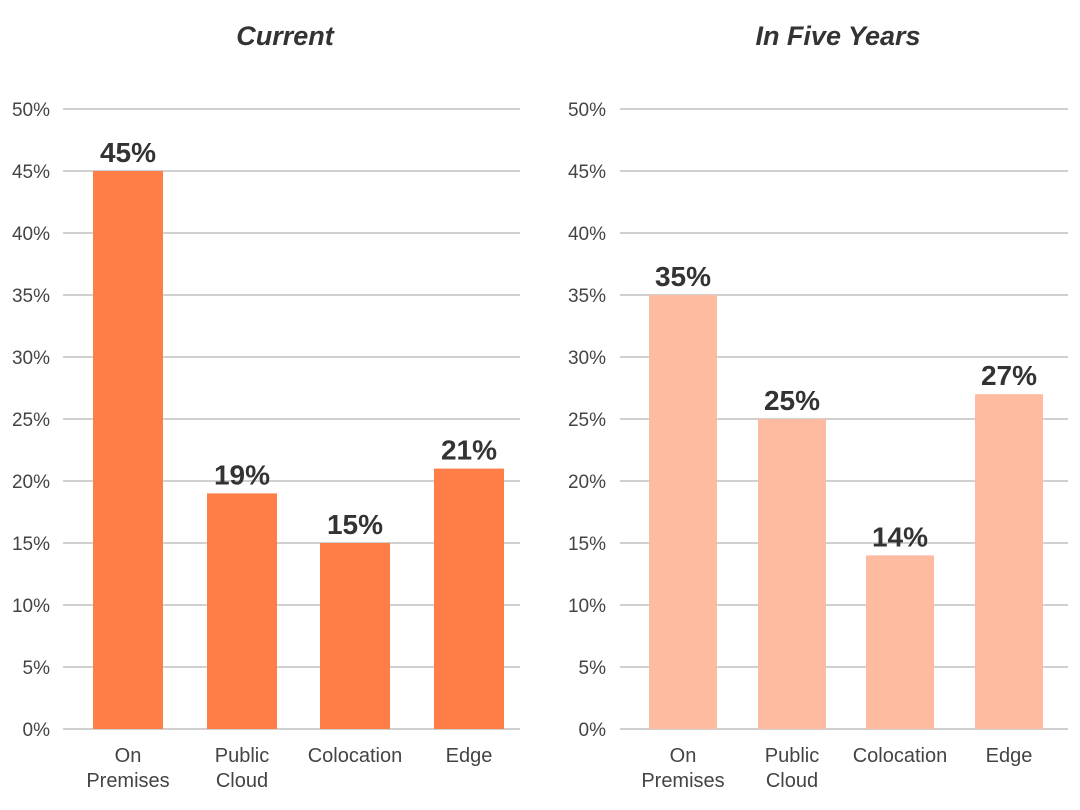  What do you see at coordinates (285, 36) in the screenshot?
I see `chart-title: Current` at bounding box center [285, 36].